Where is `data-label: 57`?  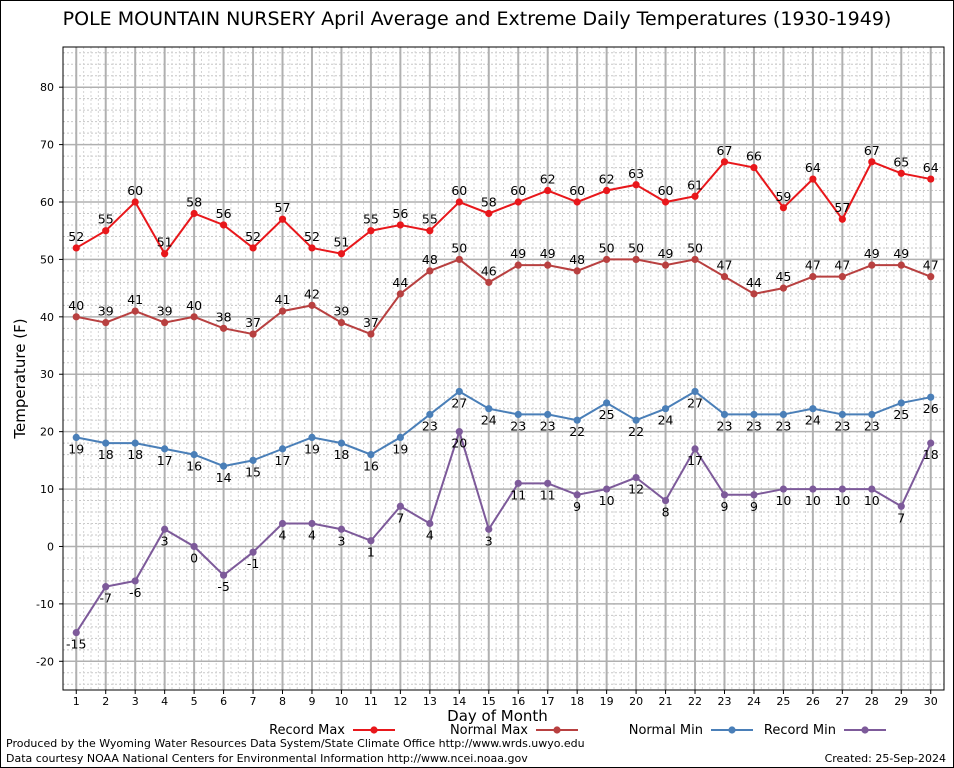 data-label: 57 is located at coordinates (283, 207).